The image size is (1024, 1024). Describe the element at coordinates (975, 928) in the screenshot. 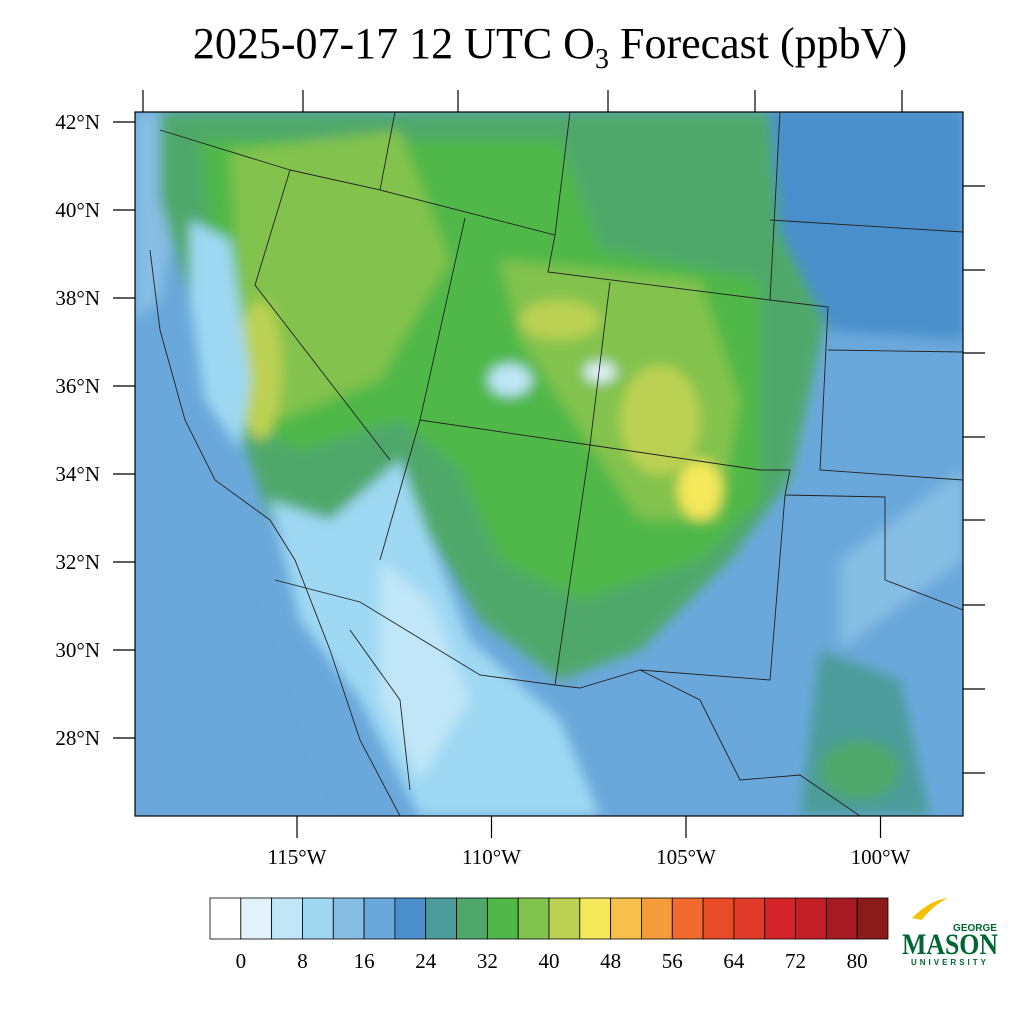

I see `logo-text: GEORGE` at that location.